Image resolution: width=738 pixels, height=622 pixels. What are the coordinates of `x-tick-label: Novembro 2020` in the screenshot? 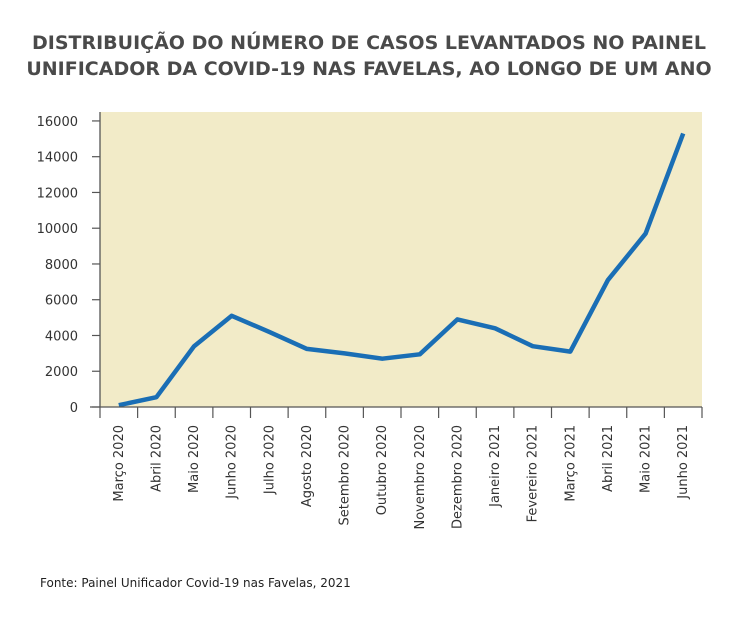 It's located at (420, 477).